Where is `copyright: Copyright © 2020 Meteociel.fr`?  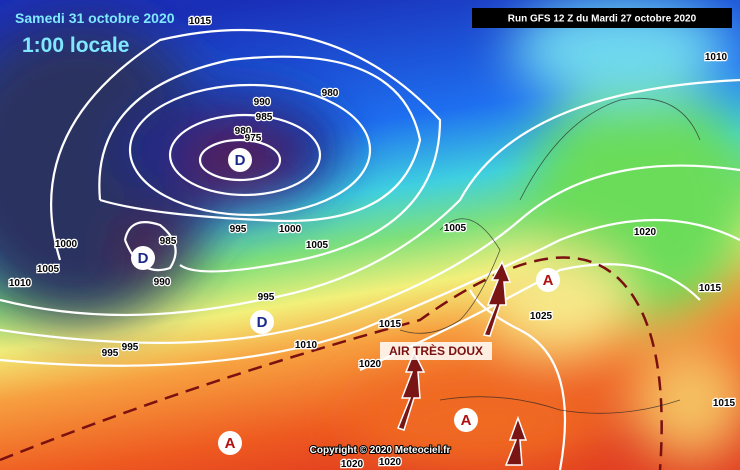 copyright: Copyright © 2020 Meteociel.fr is located at coordinates (380, 450).